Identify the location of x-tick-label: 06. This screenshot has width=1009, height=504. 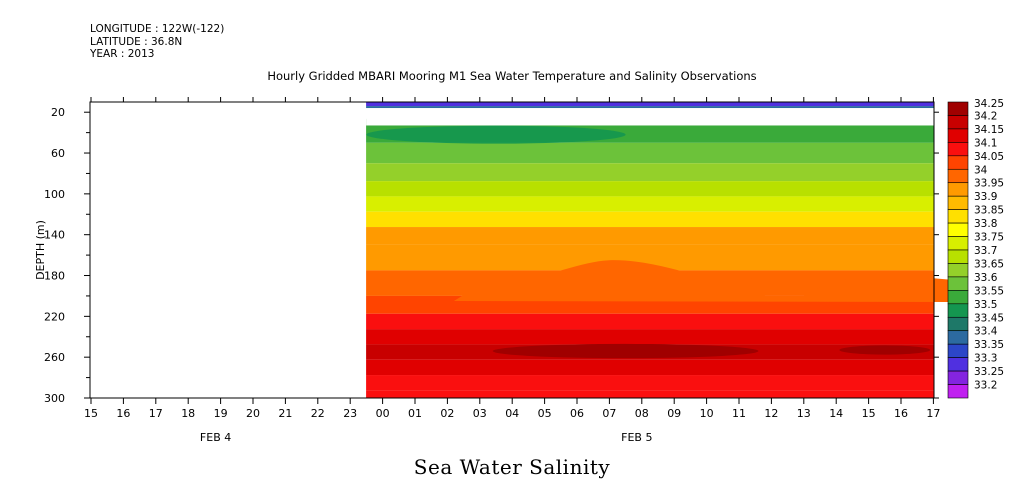
(577, 413).